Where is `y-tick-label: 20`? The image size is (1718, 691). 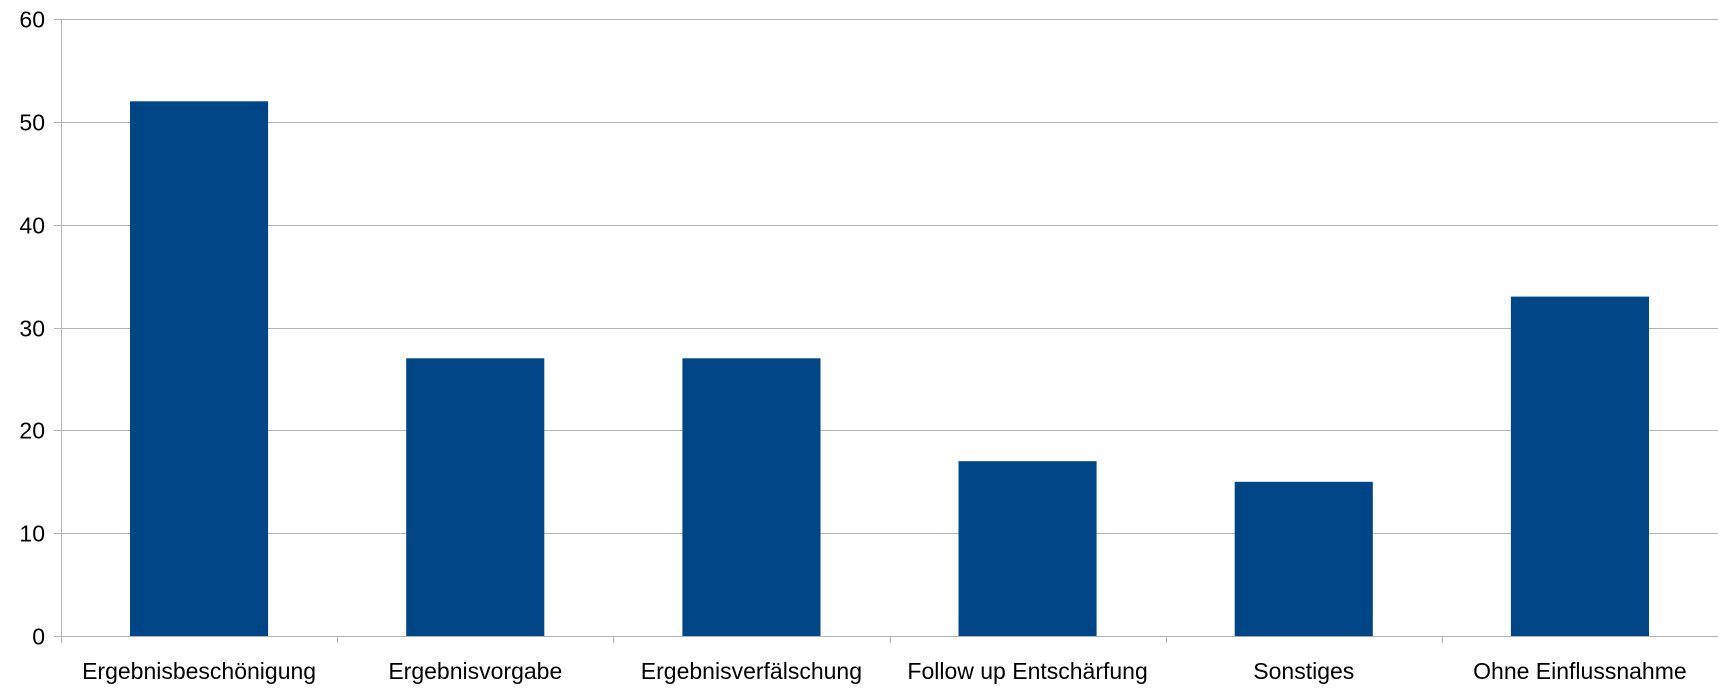
y-tick-label: 20 is located at coordinates (32, 431).